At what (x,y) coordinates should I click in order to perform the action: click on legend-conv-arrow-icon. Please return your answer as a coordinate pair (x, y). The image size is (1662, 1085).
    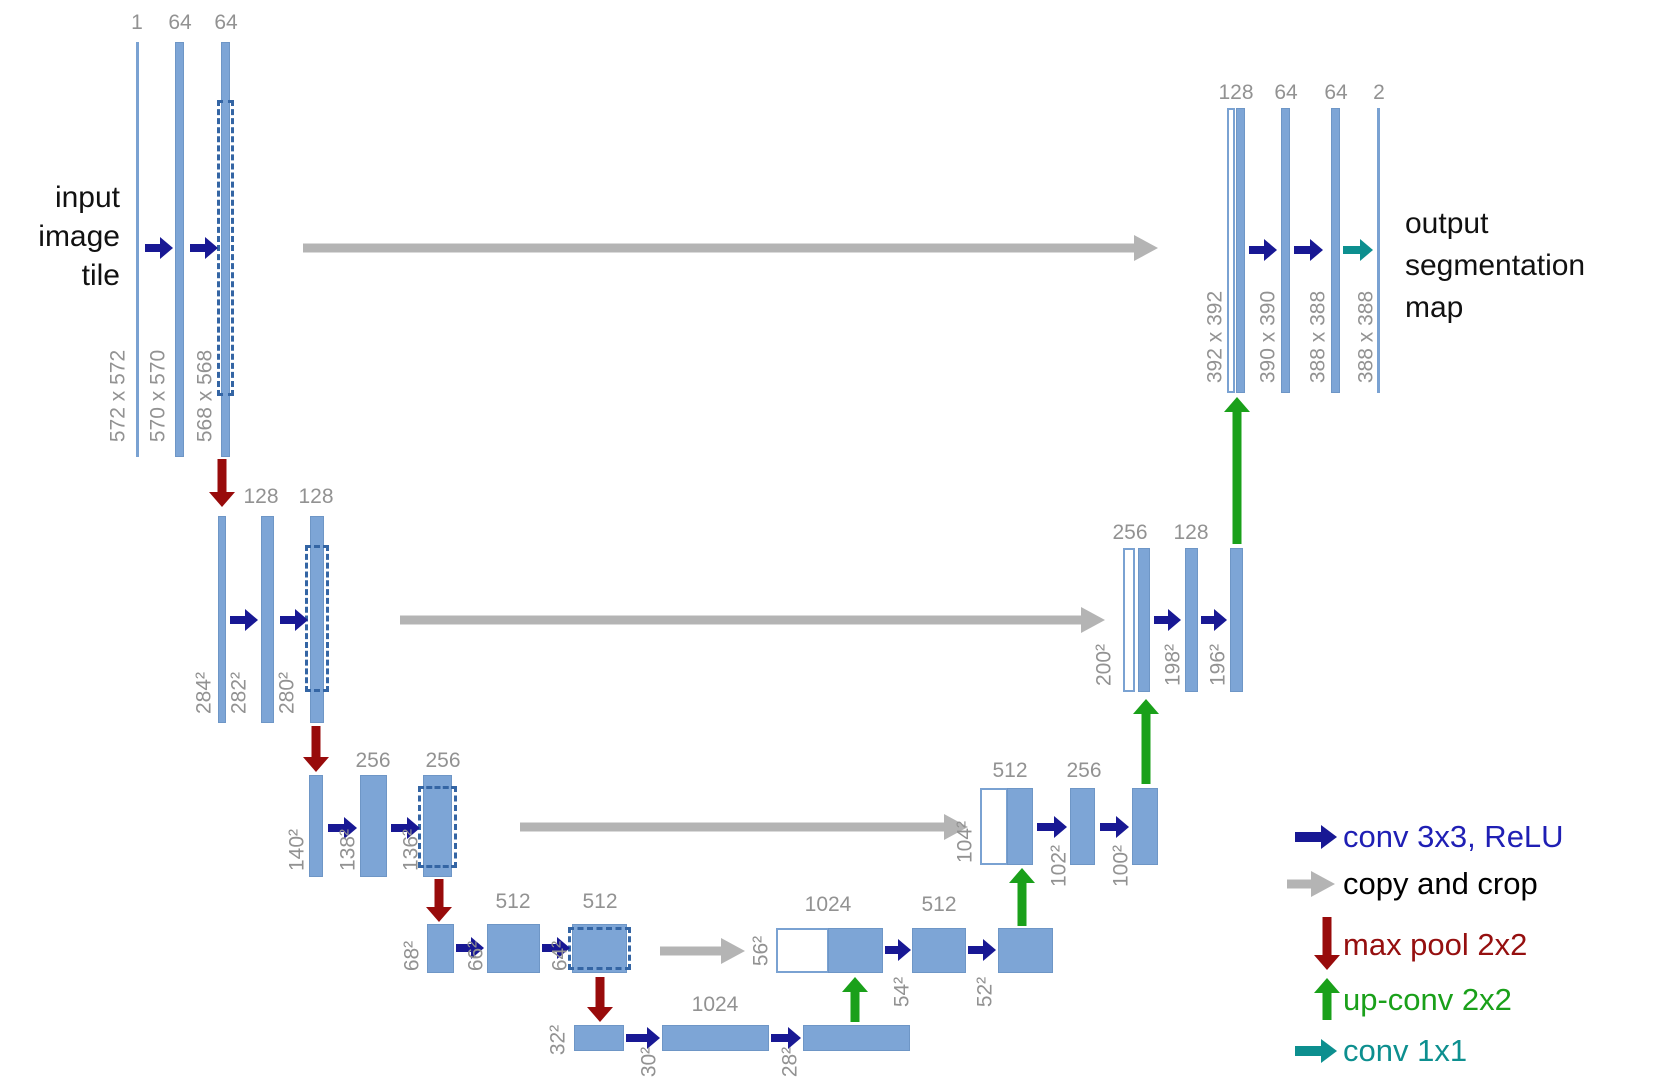
    Looking at the image, I should click on (1316, 837).